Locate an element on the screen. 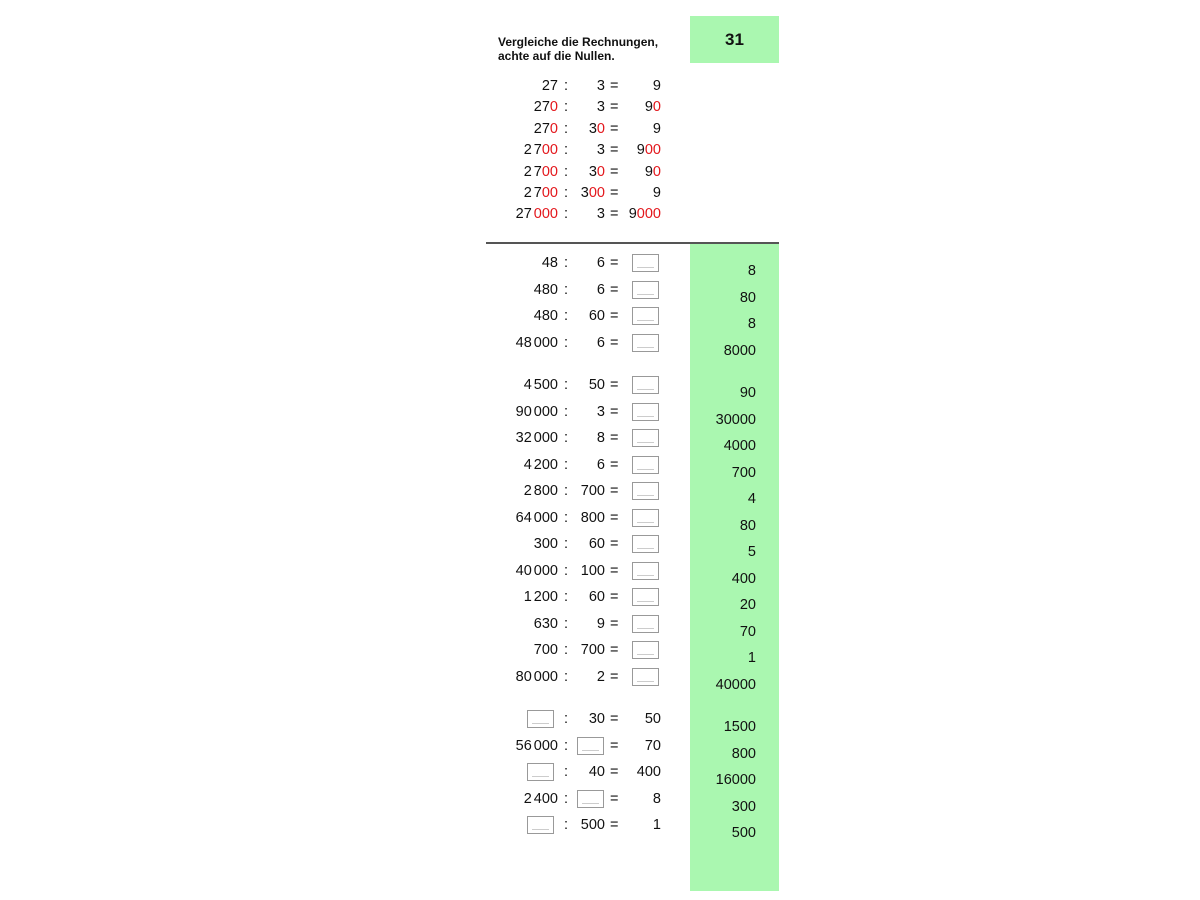 This screenshot has width=1200, height=900. dividend: 56 000 is located at coordinates (536, 745).